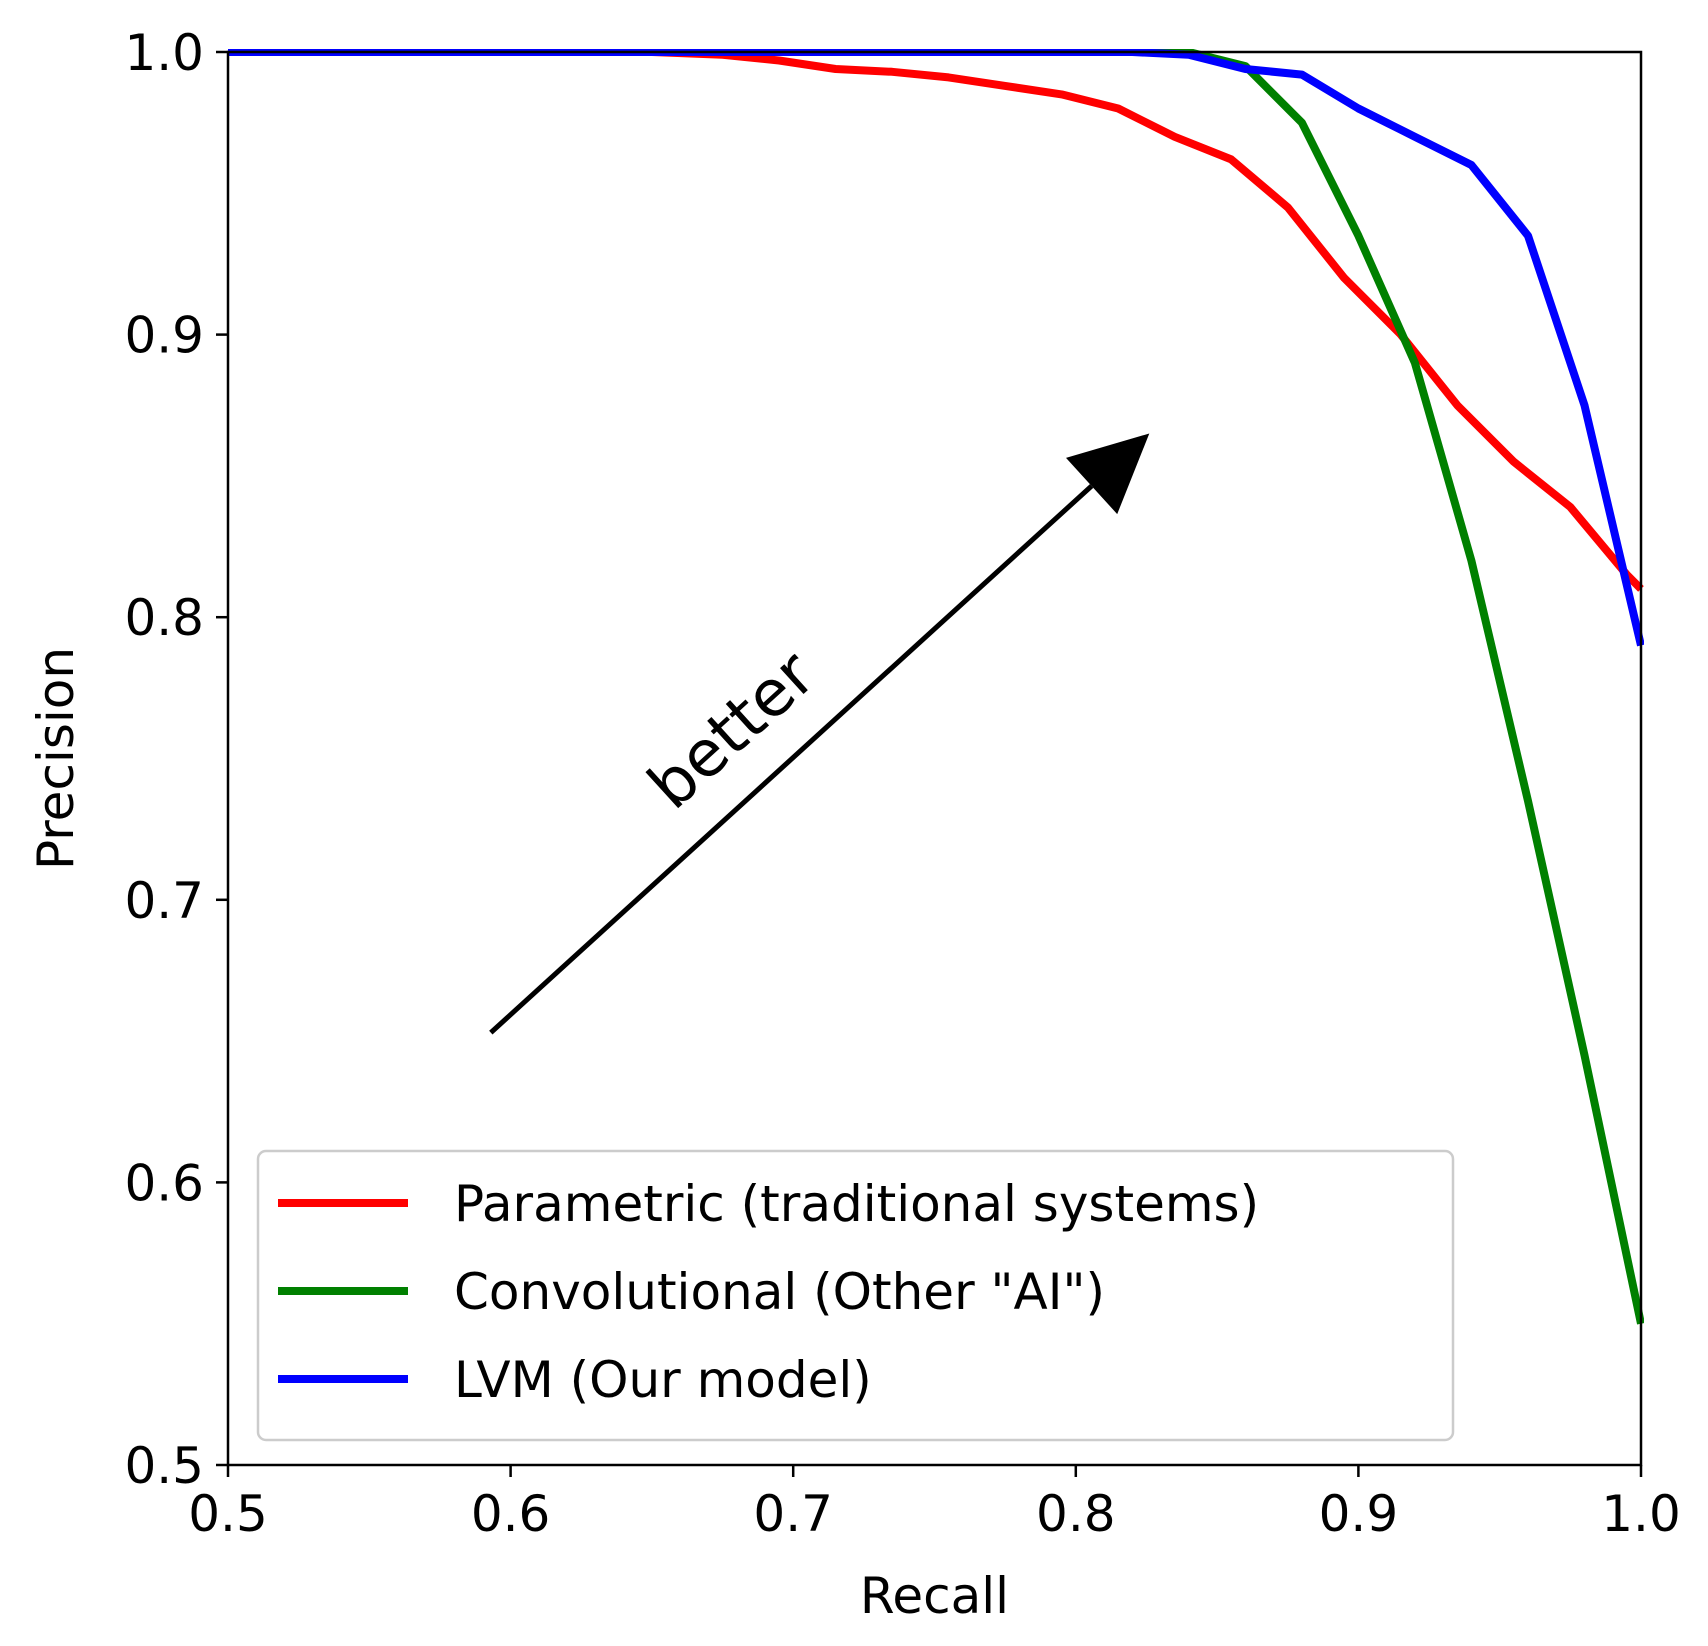 The height and width of the screenshot is (1646, 1708). What do you see at coordinates (164, 336) in the screenshot?
I see `y-tick-label: 0.9` at bounding box center [164, 336].